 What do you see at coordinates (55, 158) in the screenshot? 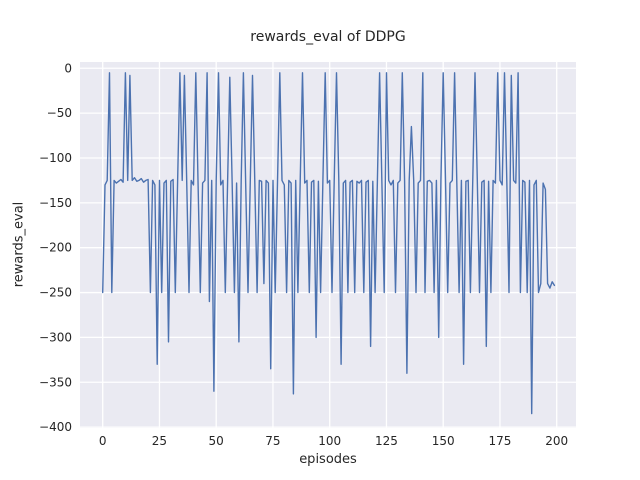
I see `y-tick-label: −100` at bounding box center [55, 158].